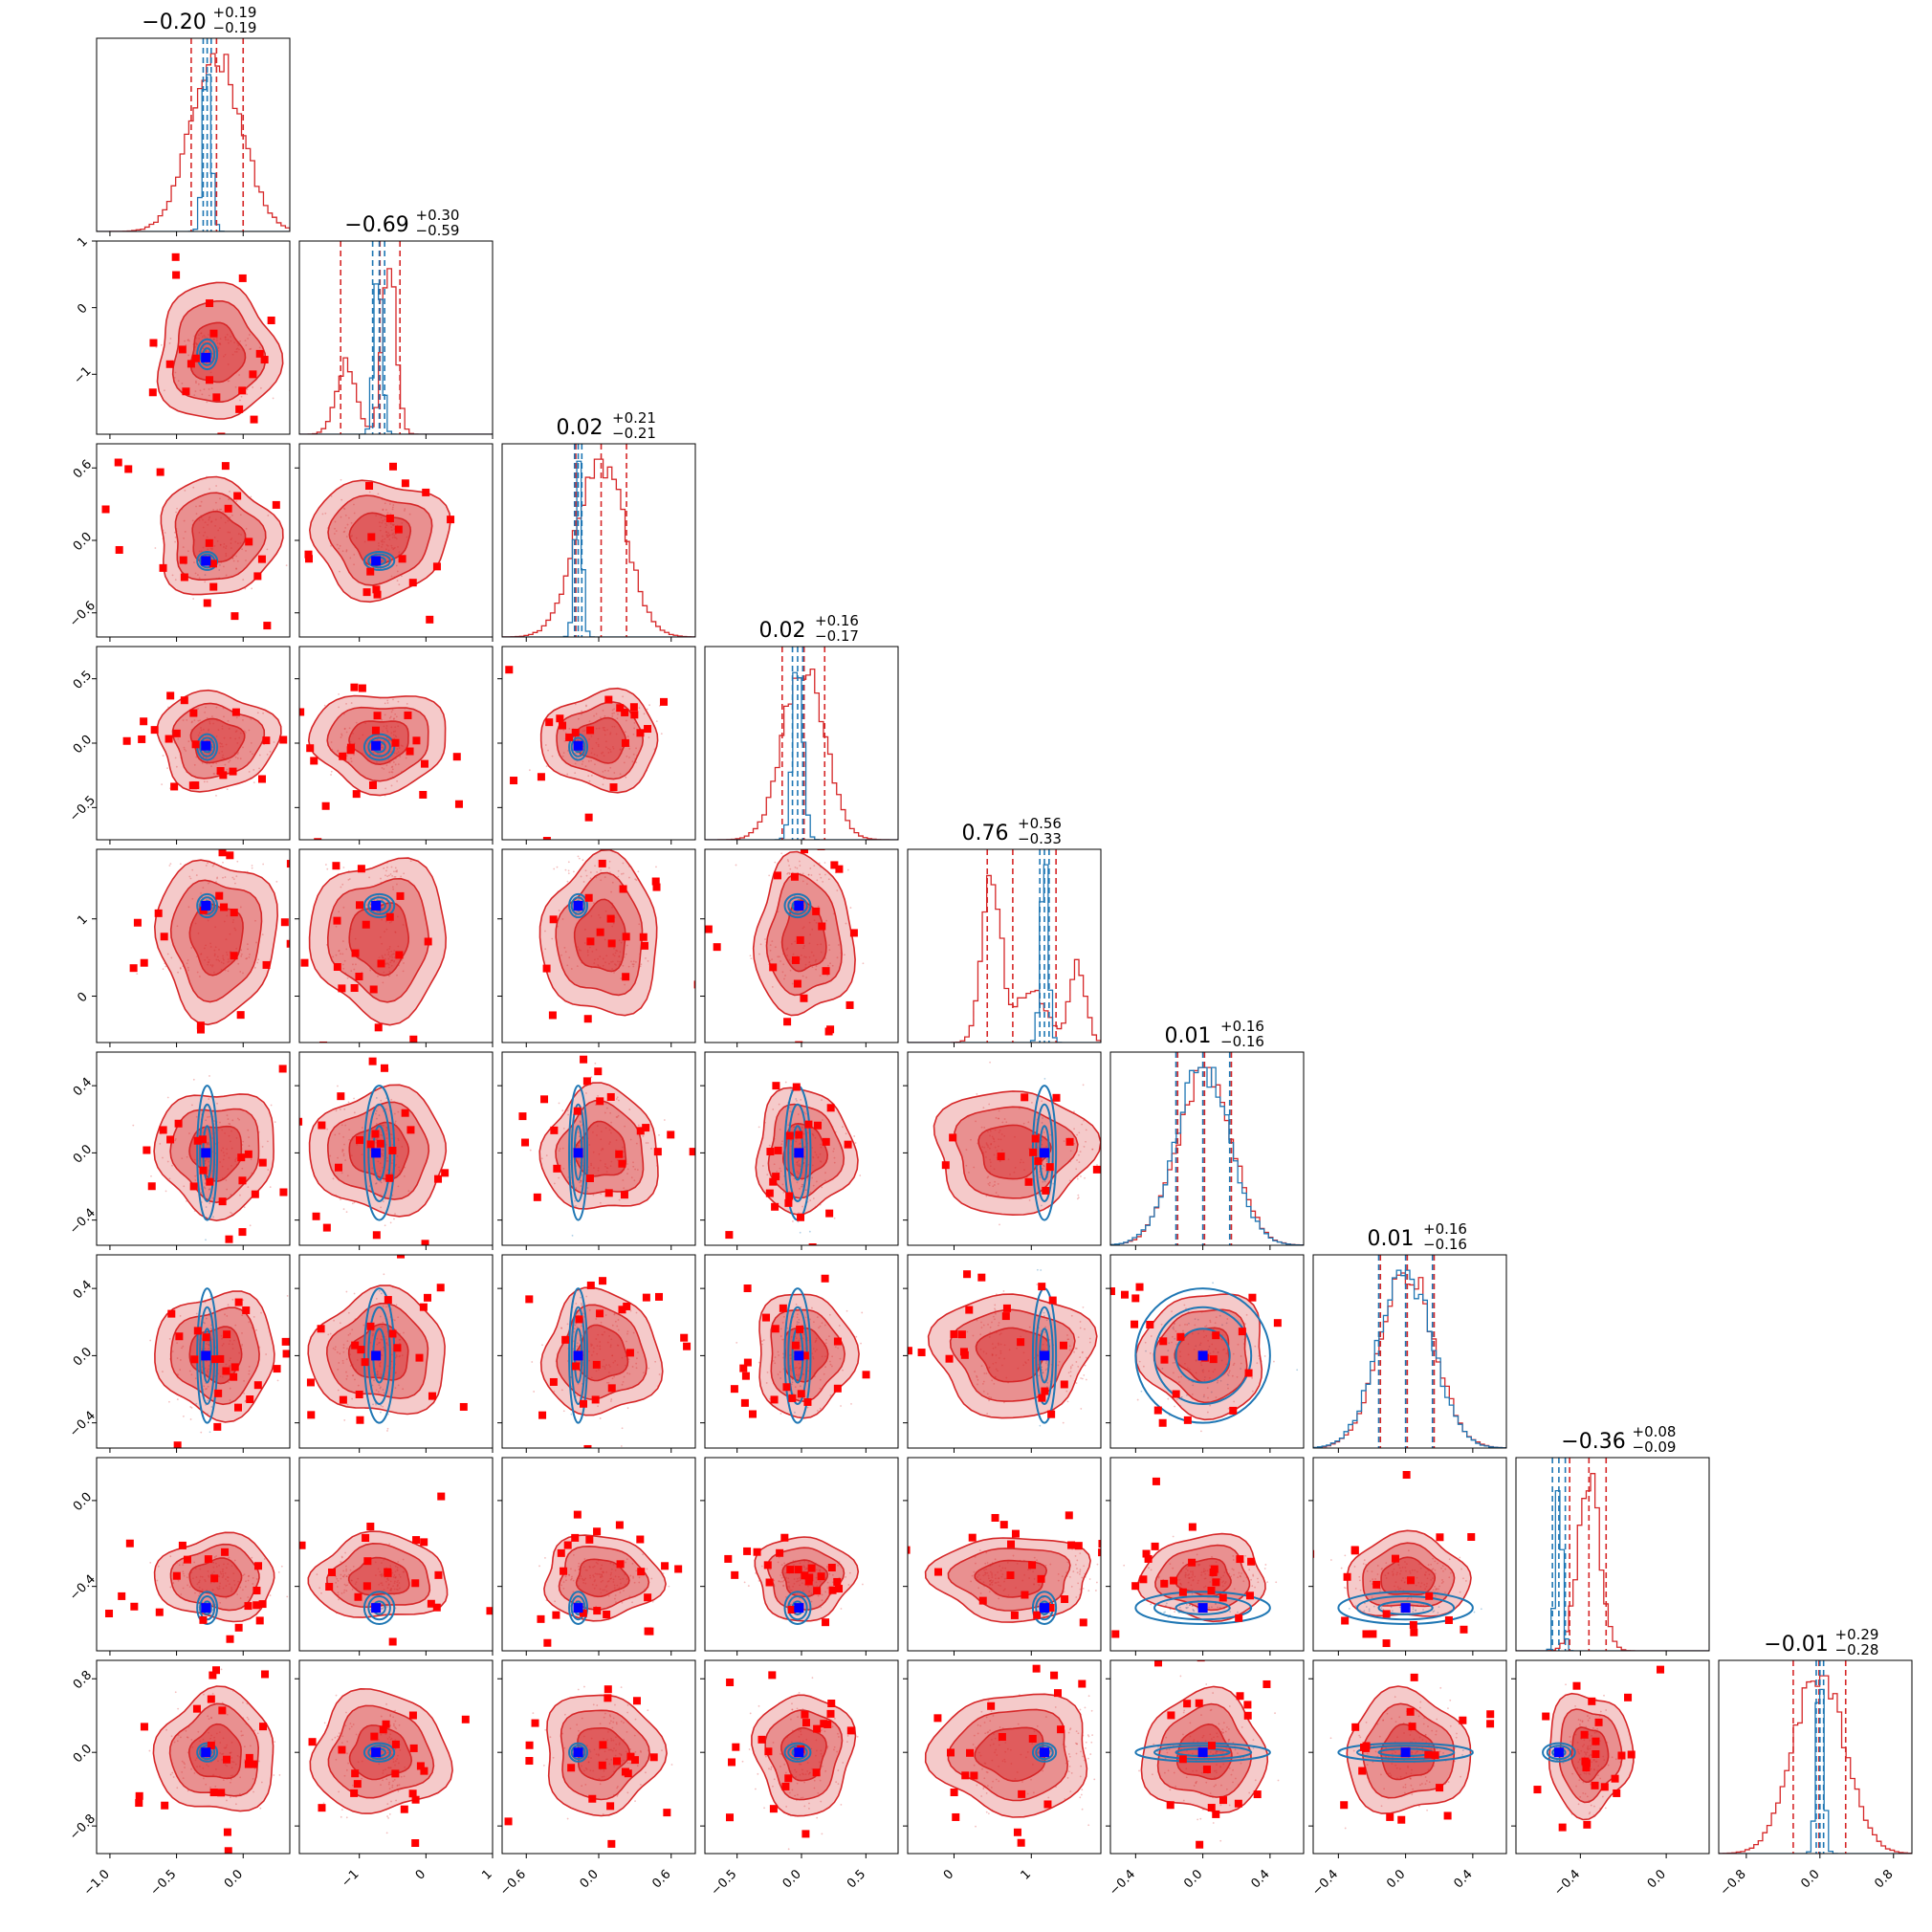 This screenshot has height=1932, width=1932. I want to click on panel-6-6: 0.01 +0.16−0.16, so click(1409, 1336).